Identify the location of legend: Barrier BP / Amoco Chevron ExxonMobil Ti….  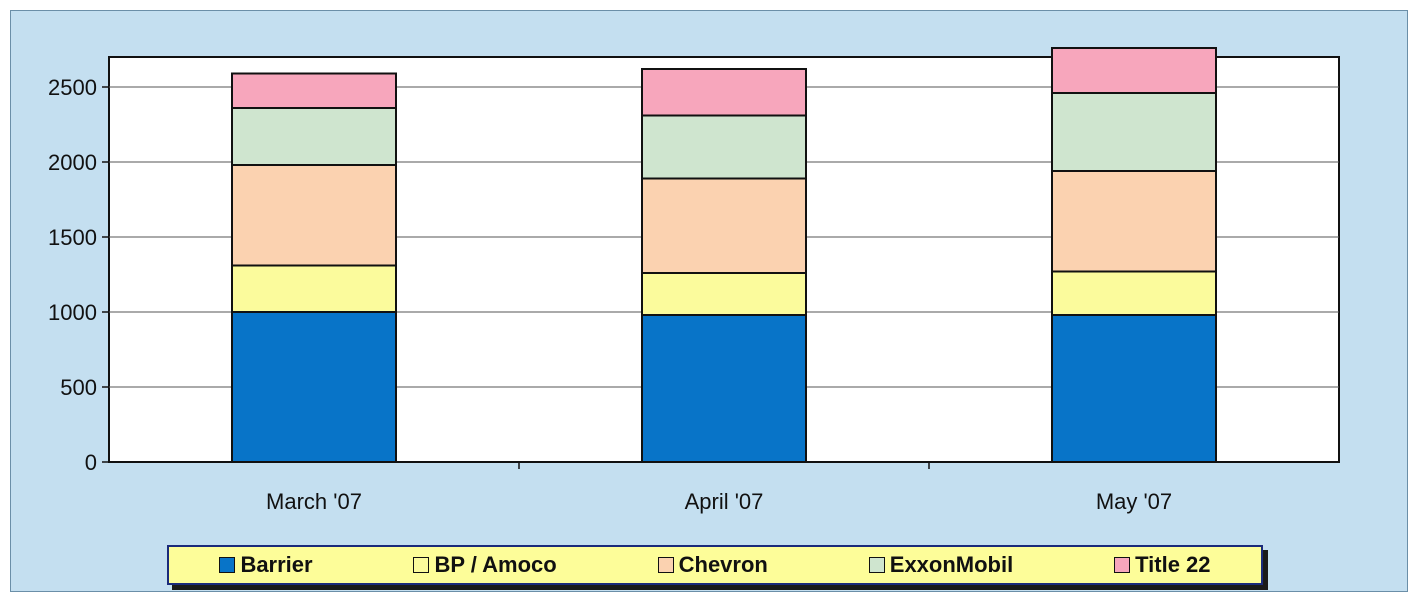
(715, 565).